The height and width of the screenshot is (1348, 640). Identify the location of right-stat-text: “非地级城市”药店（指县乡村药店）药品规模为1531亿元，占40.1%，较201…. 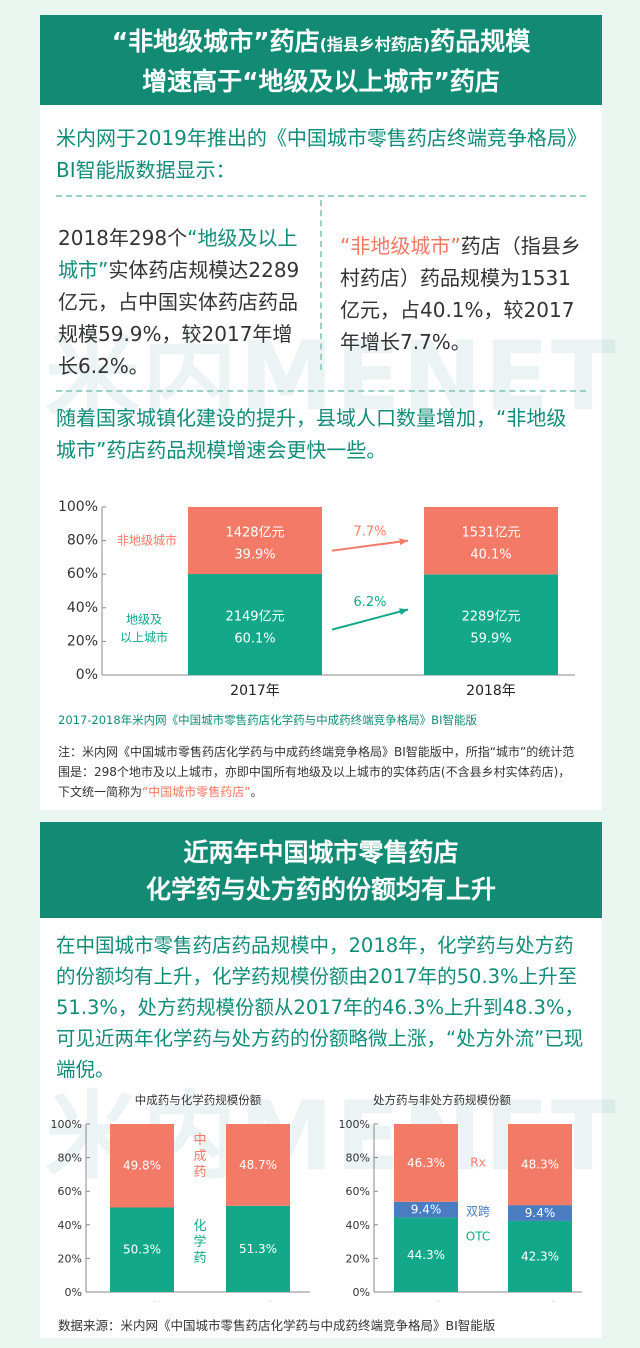
(465, 294).